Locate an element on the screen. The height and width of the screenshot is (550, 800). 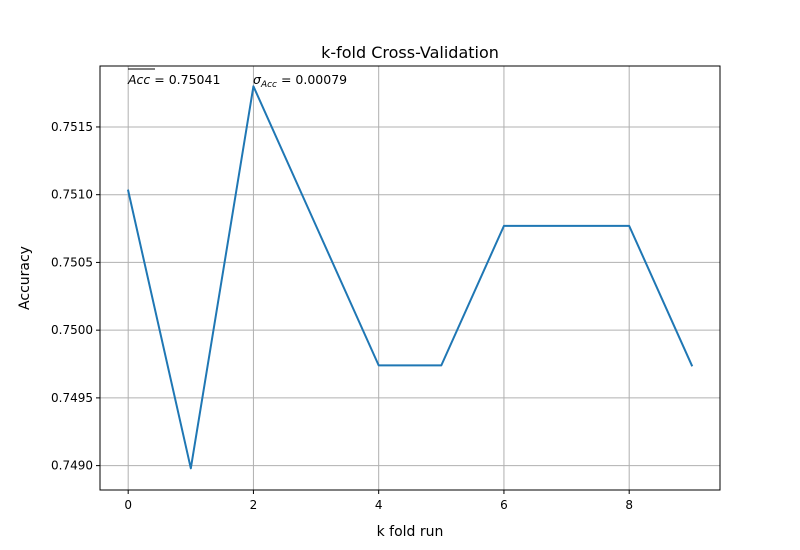
x-tick-label: 2 is located at coordinates (254, 505).